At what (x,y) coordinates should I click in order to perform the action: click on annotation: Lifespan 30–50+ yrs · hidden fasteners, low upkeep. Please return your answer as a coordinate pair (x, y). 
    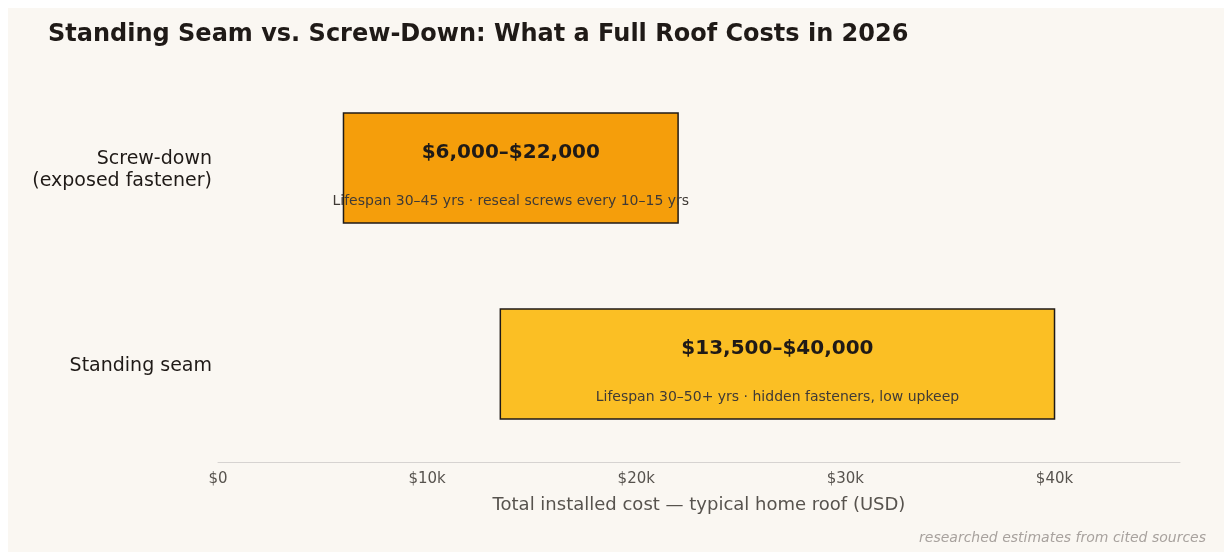
    Looking at the image, I should click on (777, 396).